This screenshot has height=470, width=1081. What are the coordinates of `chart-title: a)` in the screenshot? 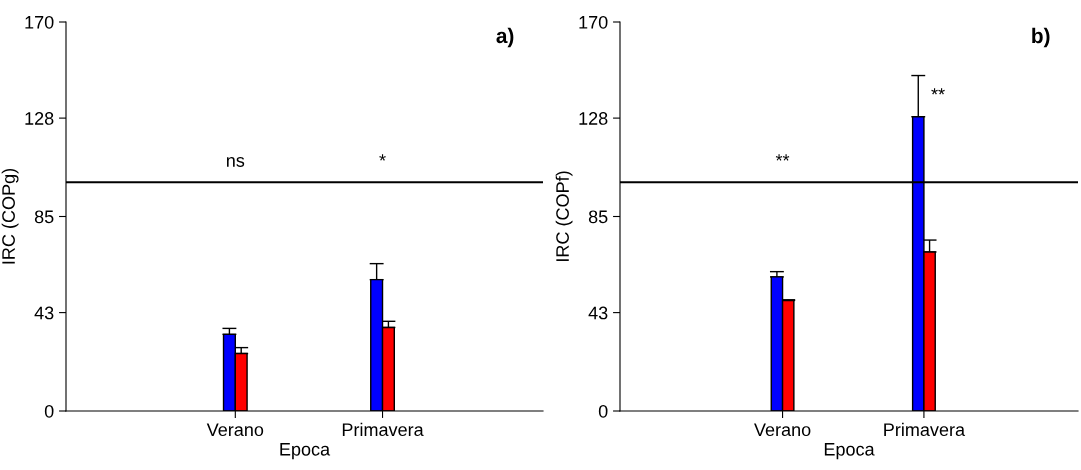 It's located at (505, 37).